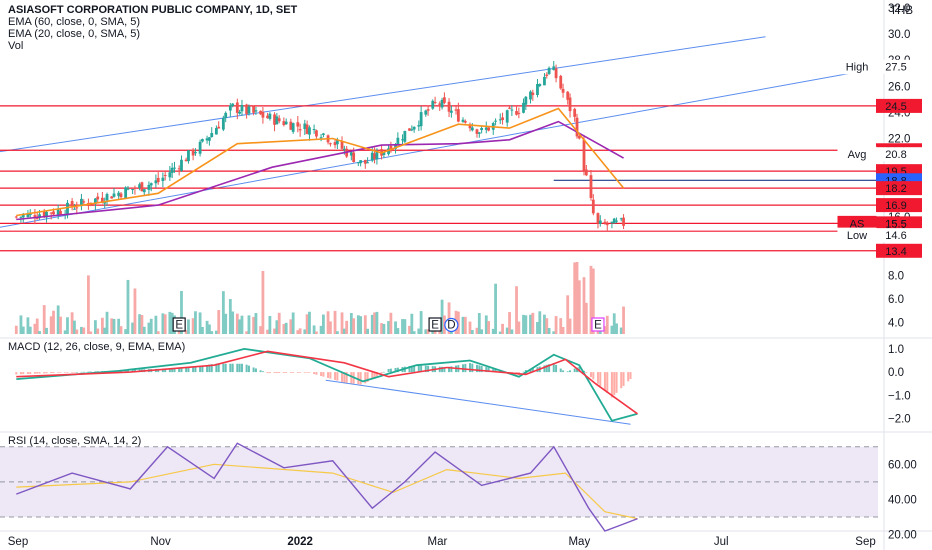  Describe the element at coordinates (902, 535) in the screenshot. I see `rsi-axis-label: 20.00` at that location.